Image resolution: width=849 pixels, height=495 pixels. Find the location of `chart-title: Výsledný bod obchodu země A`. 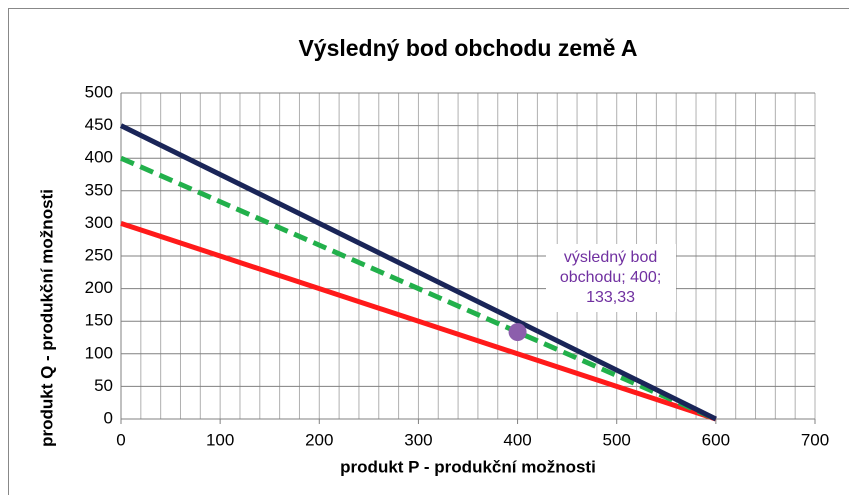

chart-title: Výsledný bod obchodu země A is located at coordinates (467, 48).